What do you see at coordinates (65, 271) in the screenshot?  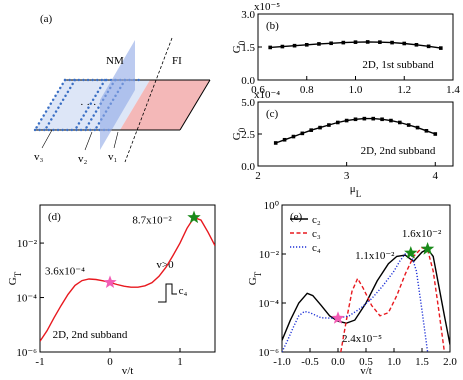 I see `value-label: 3.6x10⁻⁴` at bounding box center [65, 271].